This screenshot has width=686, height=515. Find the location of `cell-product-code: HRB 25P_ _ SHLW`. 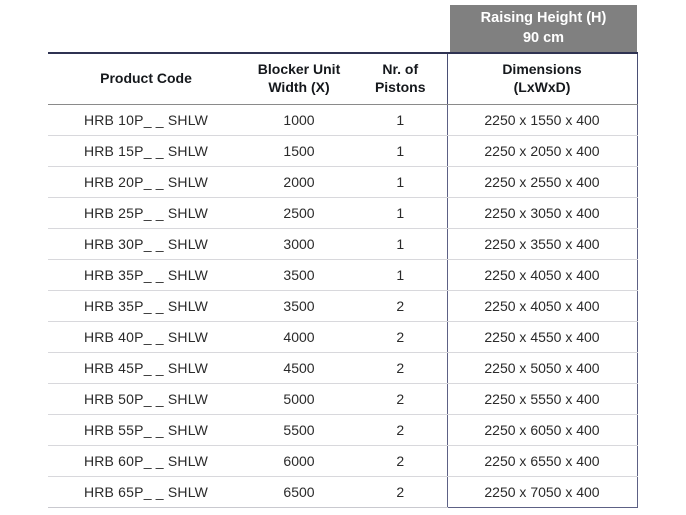

cell-product-code: HRB 25P_ _ SHLW is located at coordinates (146, 213).